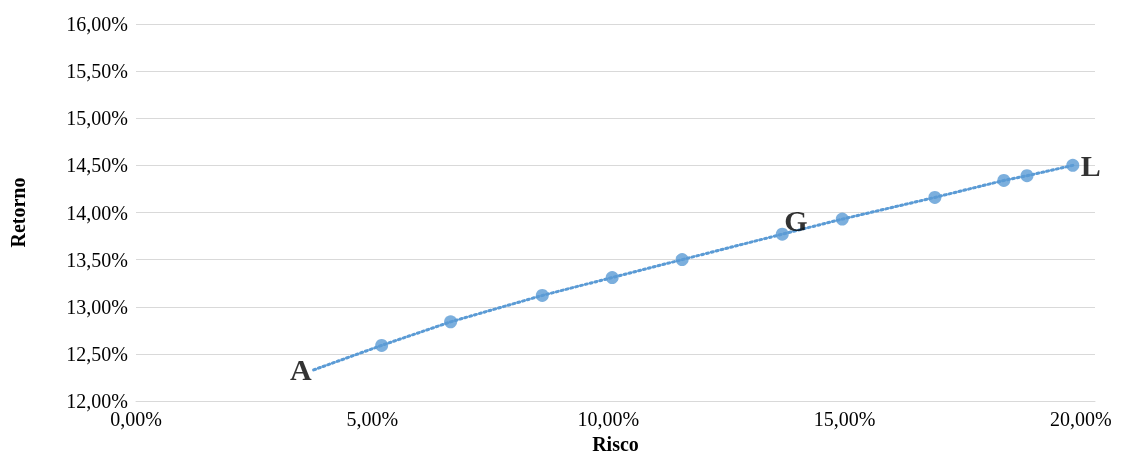 The image size is (1127, 473). What do you see at coordinates (97, 259) in the screenshot?
I see `y-tick-label: 13,50%` at bounding box center [97, 259].